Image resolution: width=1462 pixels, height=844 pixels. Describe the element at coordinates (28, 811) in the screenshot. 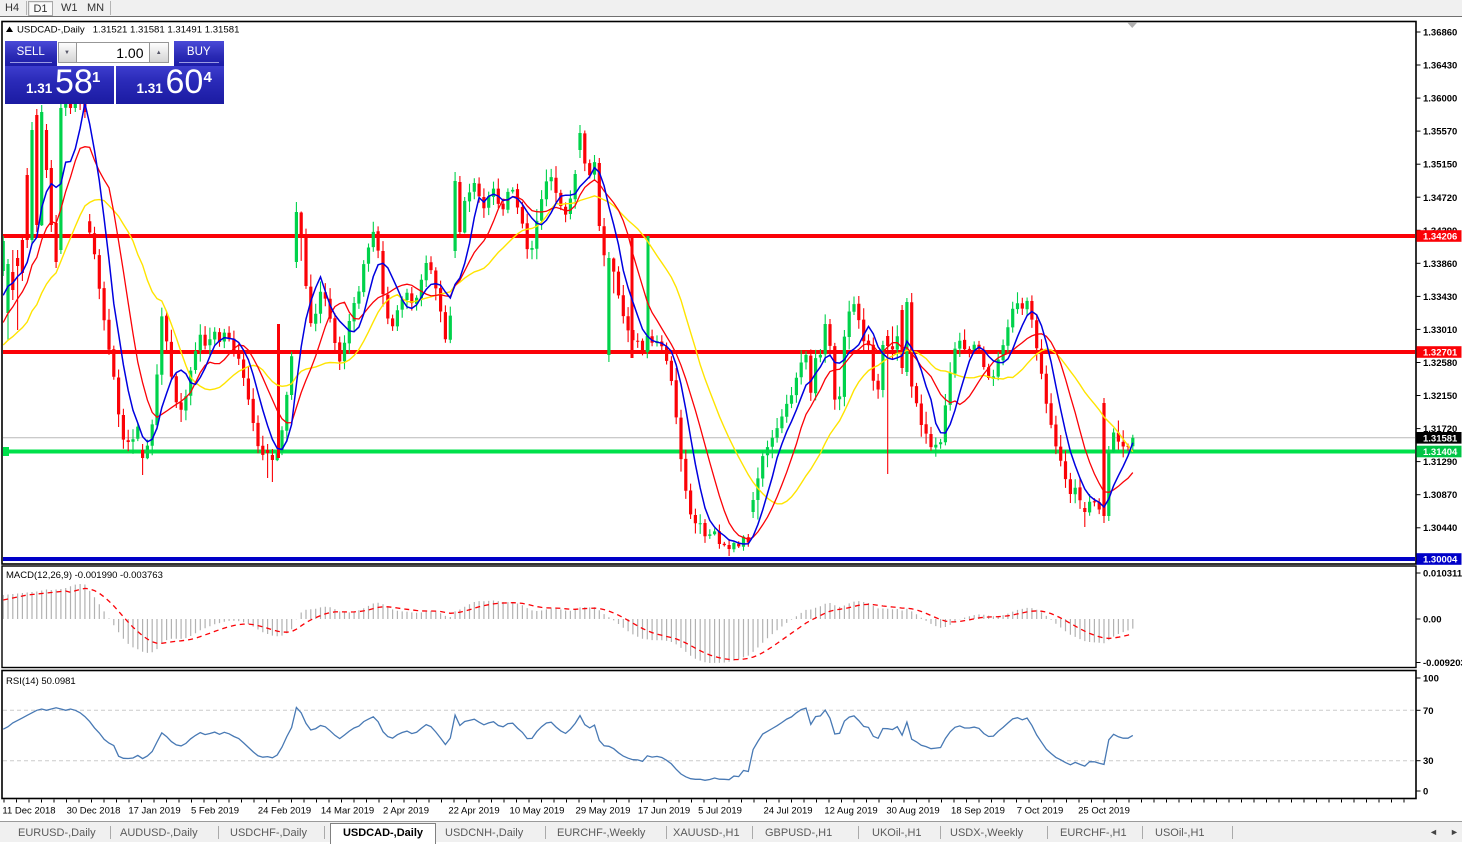

I see `svg-text: 11 Dec 2018` at that location.